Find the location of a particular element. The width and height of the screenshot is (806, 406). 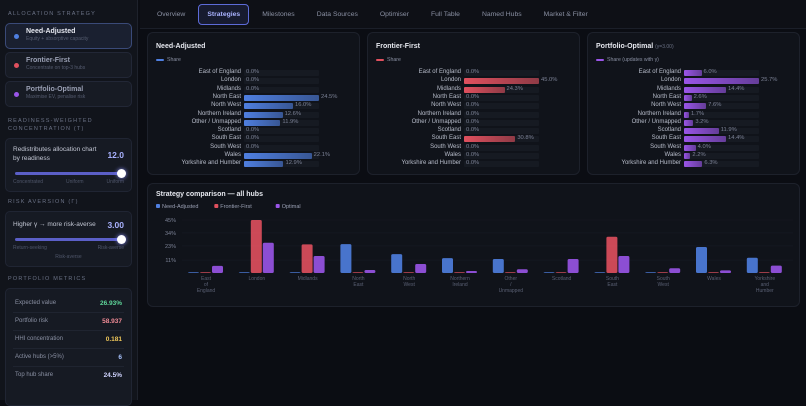

tab-strategies: Strategies is located at coordinates (224, 14).